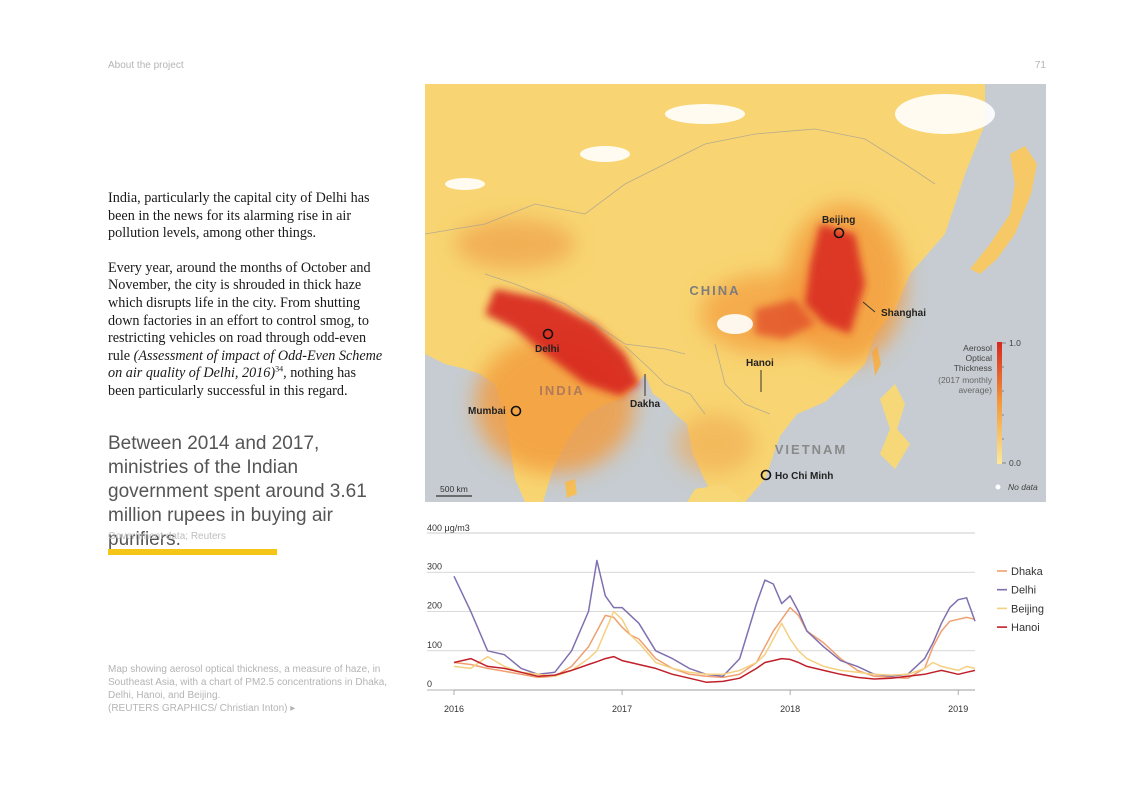  What do you see at coordinates (167, 536) in the screenshot?
I see `quote-source: Government data; Reuters` at bounding box center [167, 536].